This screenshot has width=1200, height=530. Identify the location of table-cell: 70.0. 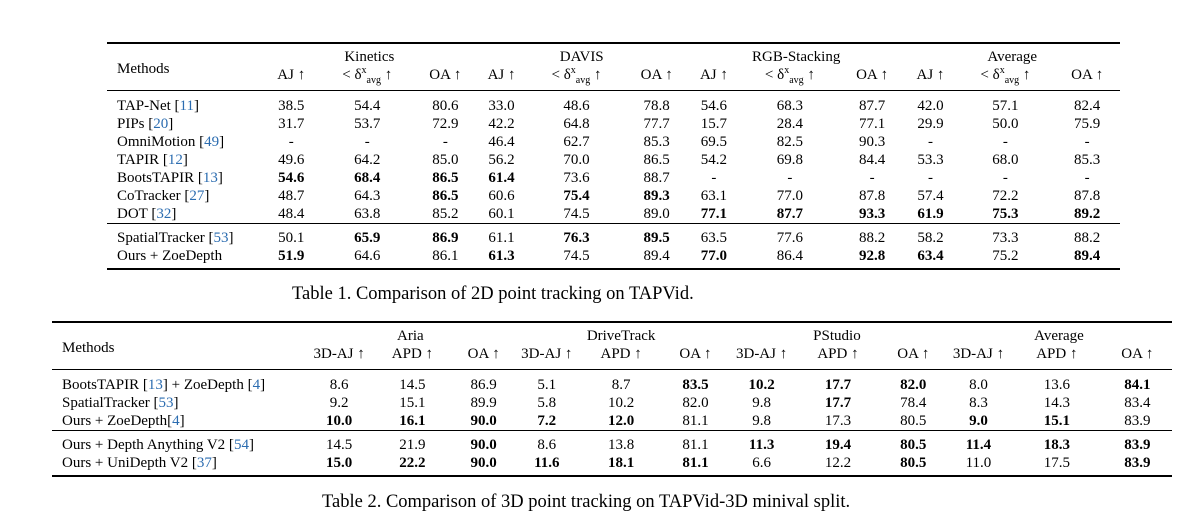
(576, 160).